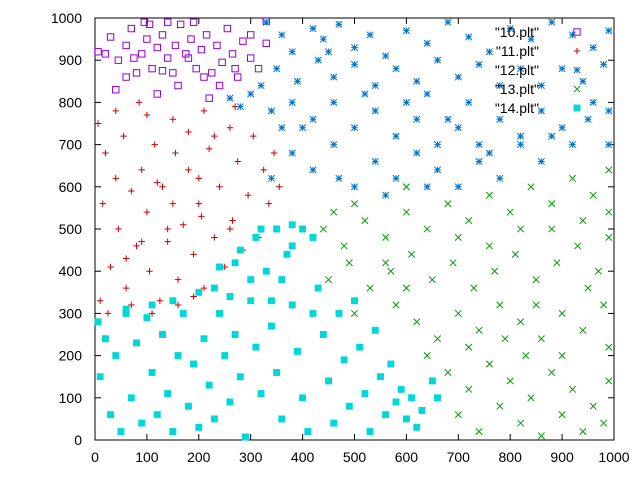  Describe the element at coordinates (71, 271) in the screenshot. I see `y-tick-label: 400` at that location.